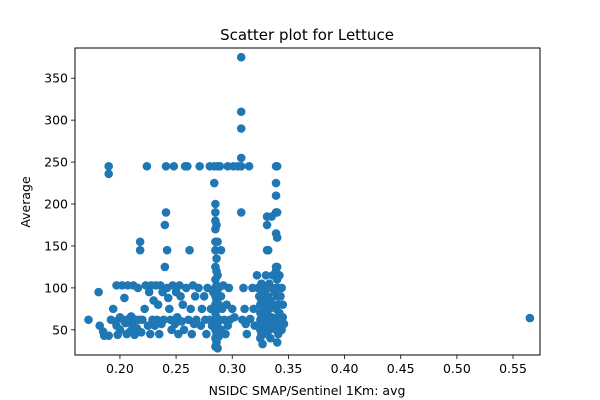  I want to click on y-tick-label: 150, so click(56, 245).